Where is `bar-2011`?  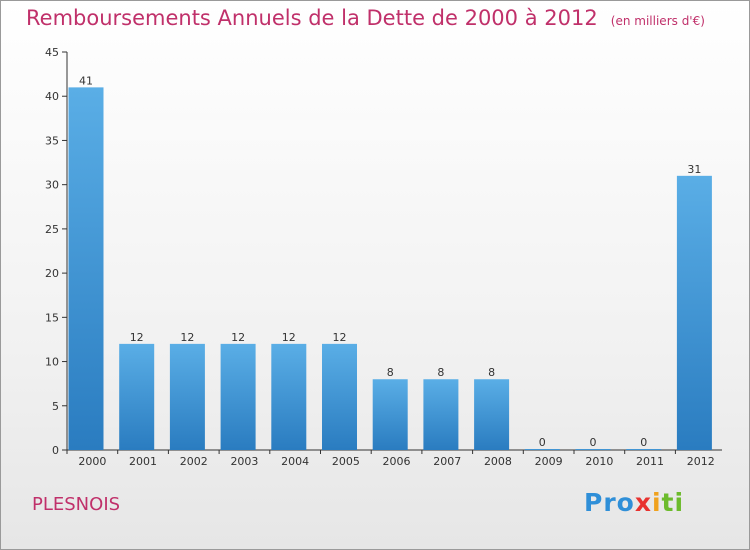
bar-2011 is located at coordinates (644, 449).